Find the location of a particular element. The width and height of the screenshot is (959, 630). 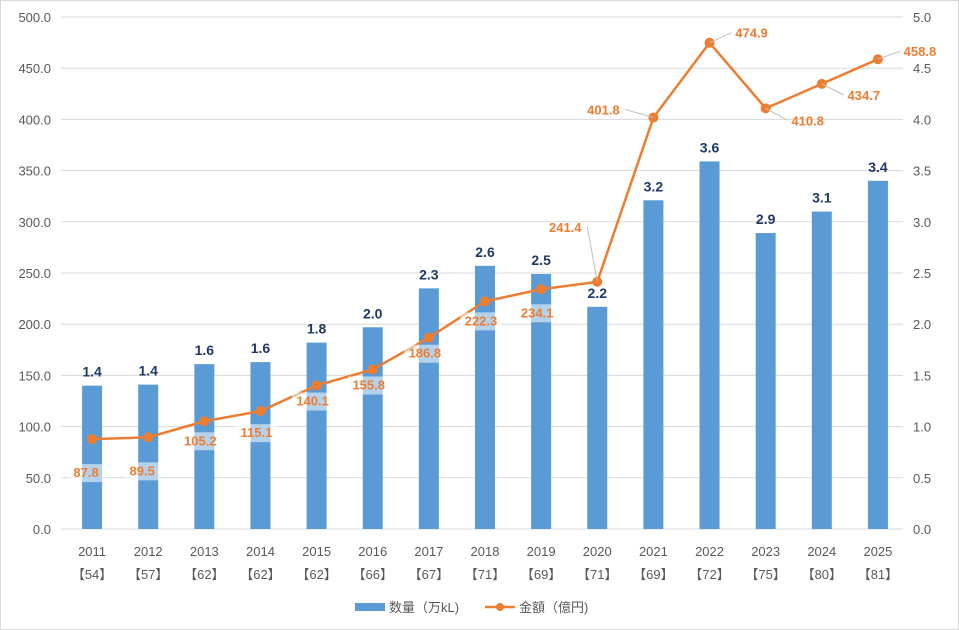

x-axis-tick: 2021 is located at coordinates (653, 551).